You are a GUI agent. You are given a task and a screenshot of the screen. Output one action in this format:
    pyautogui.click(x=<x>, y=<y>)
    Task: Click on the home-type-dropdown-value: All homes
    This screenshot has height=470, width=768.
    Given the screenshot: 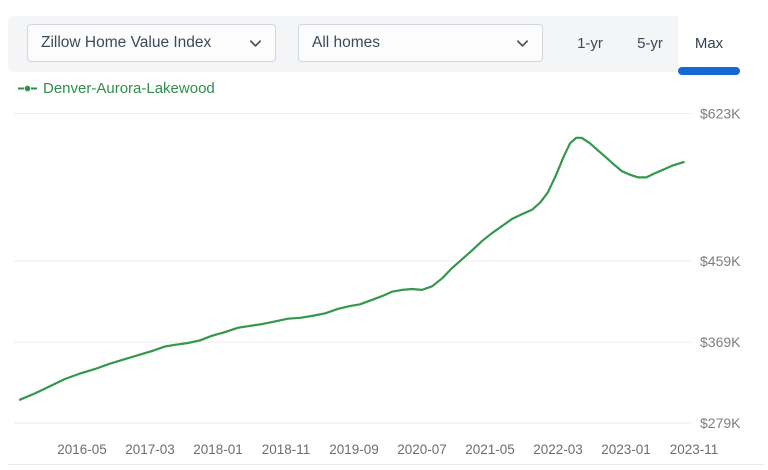 What is the action you would take?
    pyautogui.click(x=346, y=42)
    